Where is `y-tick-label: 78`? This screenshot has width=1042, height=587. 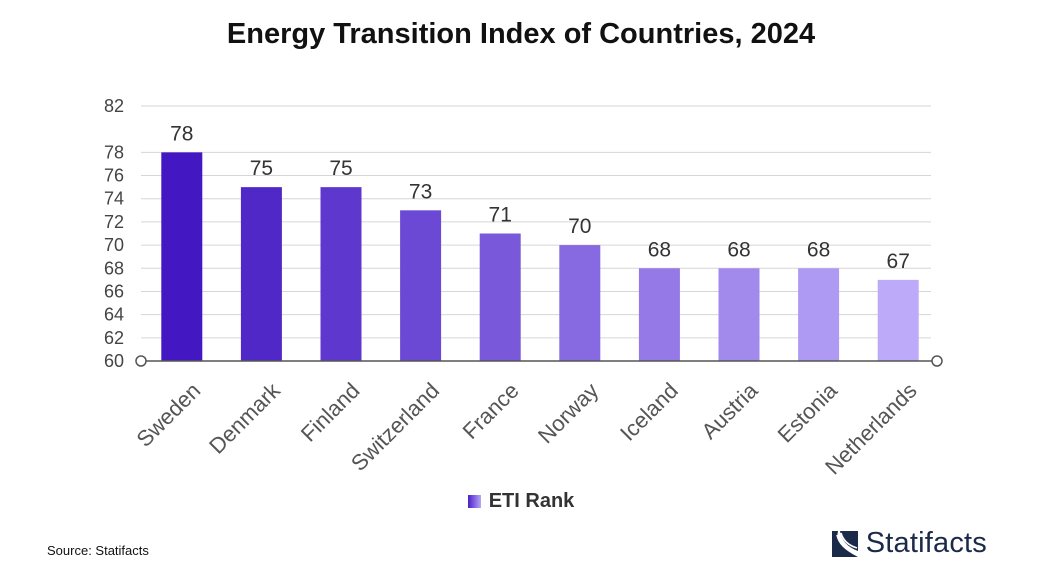
y-tick-label: 78 is located at coordinates (114, 152).